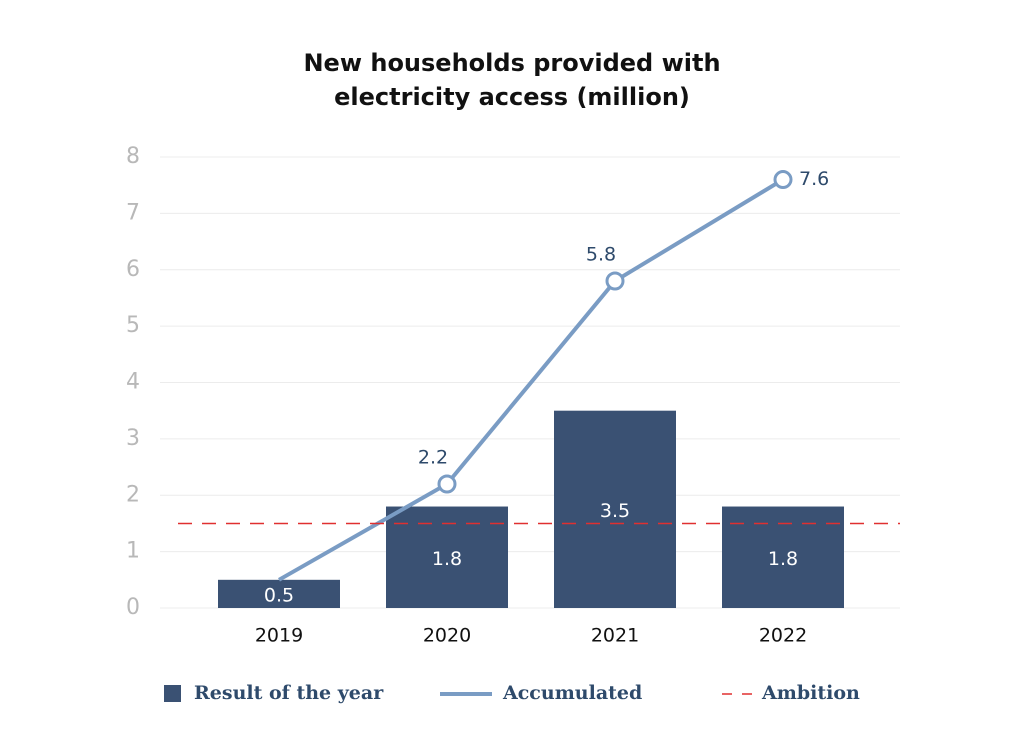 The height and width of the screenshot is (756, 1024). What do you see at coordinates (133, 212) in the screenshot?
I see `y-tick-label: 7` at bounding box center [133, 212].